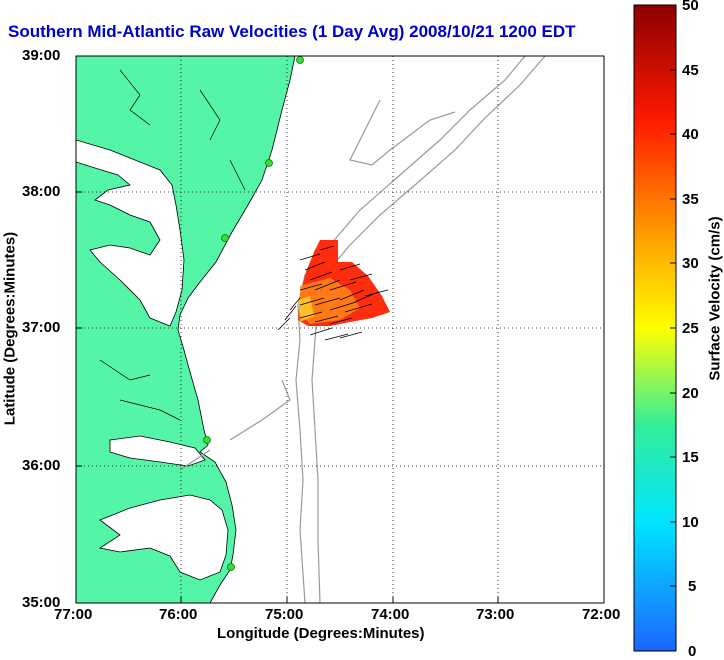 This screenshot has height=660, width=724. Describe the element at coordinates (390, 614) in the screenshot. I see `x-tick: 74:00` at that location.